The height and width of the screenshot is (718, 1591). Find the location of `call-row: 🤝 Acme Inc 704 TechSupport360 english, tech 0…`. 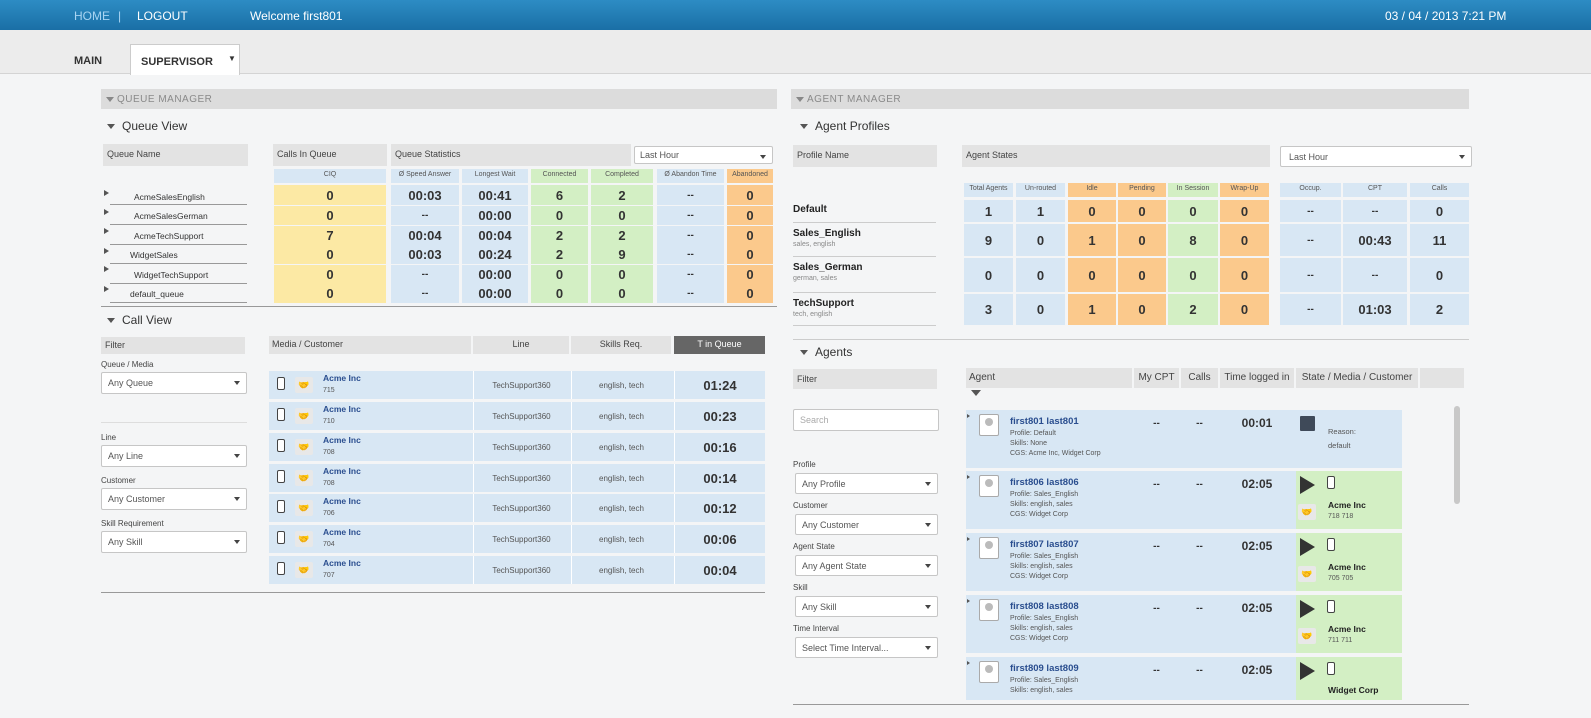

call-row: 🤝 Acme Inc 704 TechSupport360 english, tech 0… is located at coordinates (517, 539).